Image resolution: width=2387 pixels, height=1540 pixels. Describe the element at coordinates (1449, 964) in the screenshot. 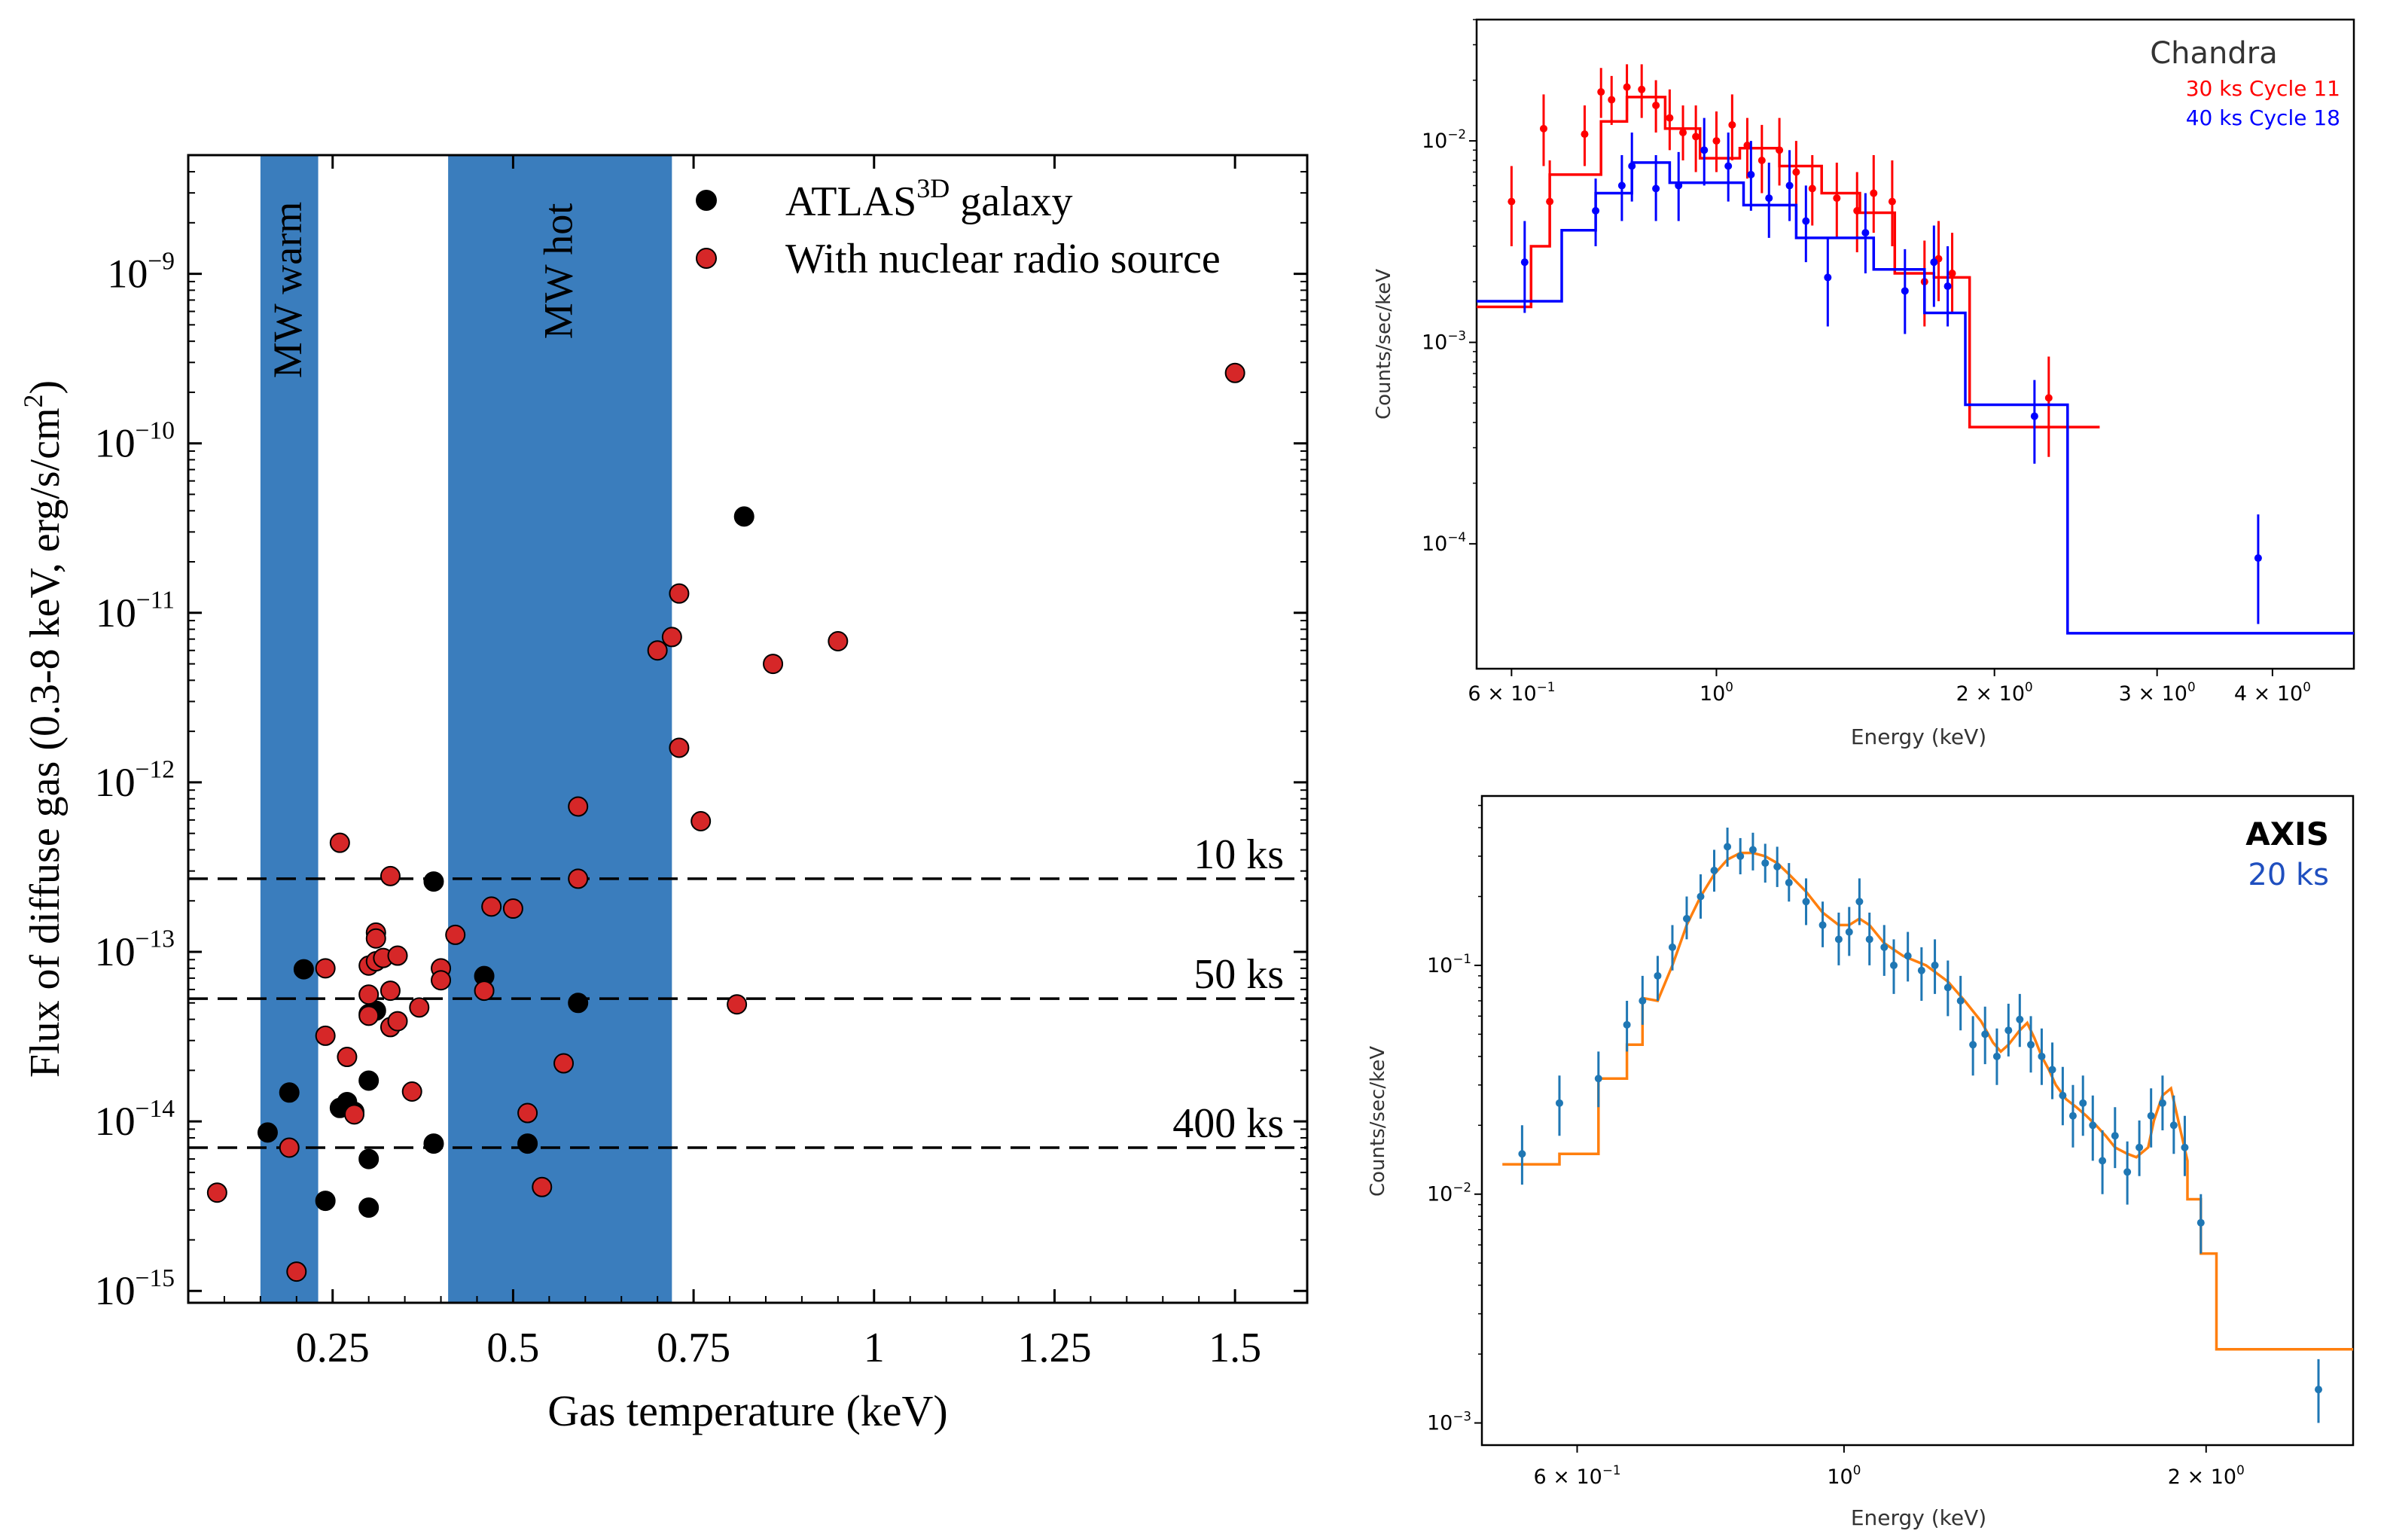

I see `ax-y-tick-label-2: 10⁻¹` at that location.